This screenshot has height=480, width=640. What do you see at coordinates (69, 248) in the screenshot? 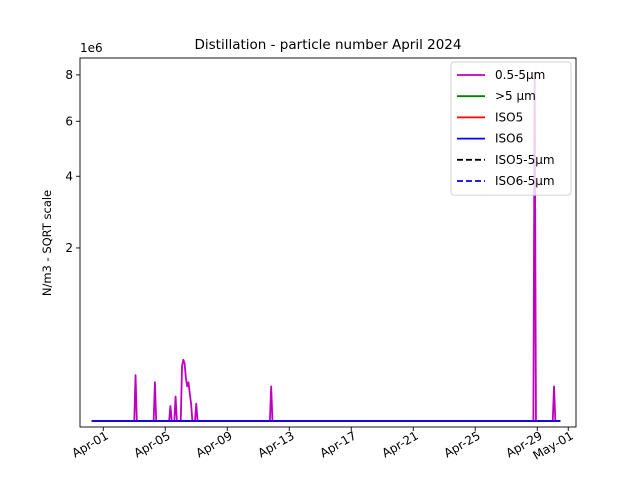
I see `y-tick-label-0: 2` at bounding box center [69, 248].